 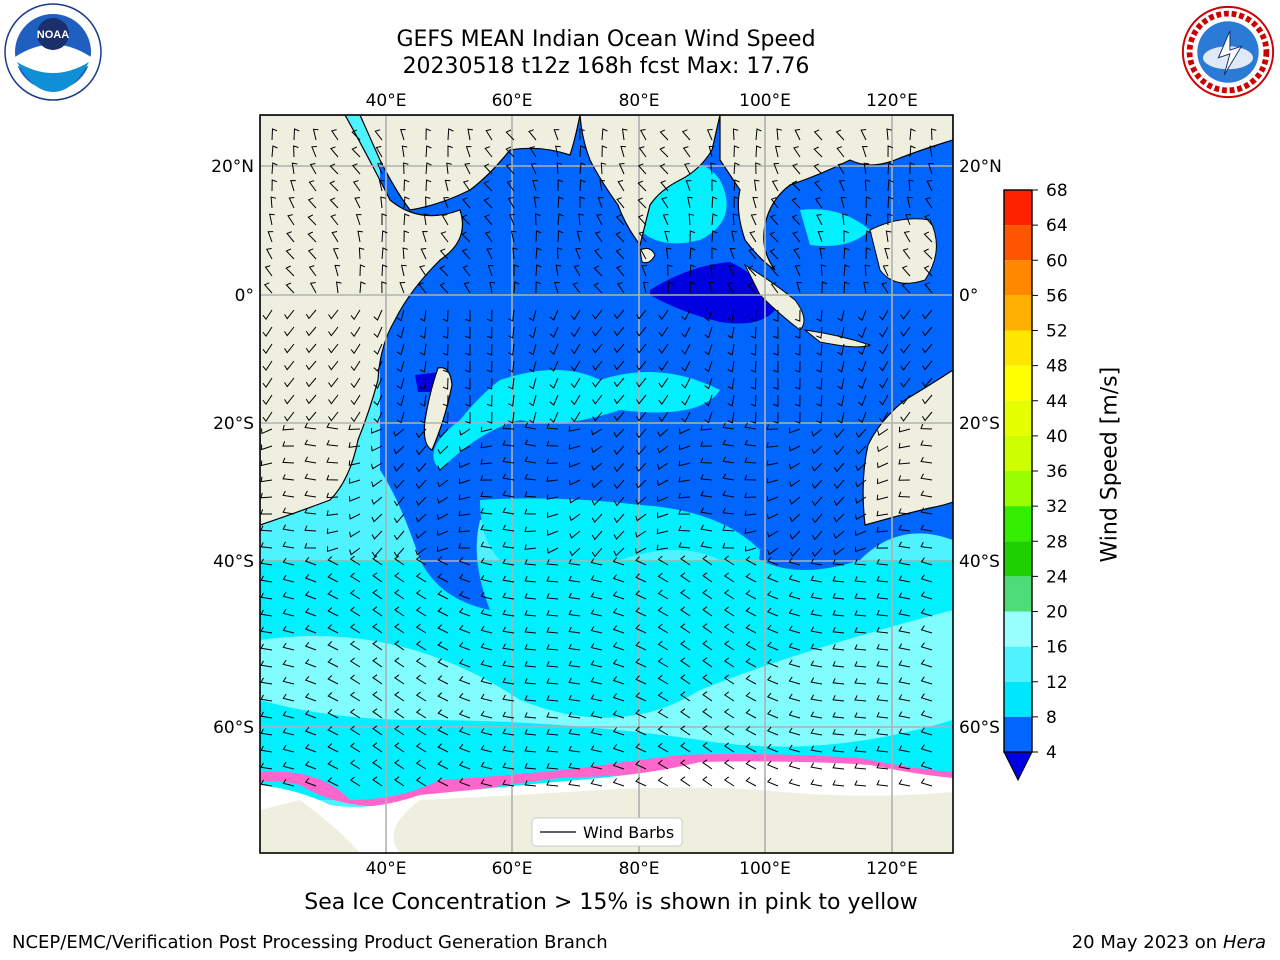 I want to click on lat-label-left: 40°S, so click(x=233, y=562).